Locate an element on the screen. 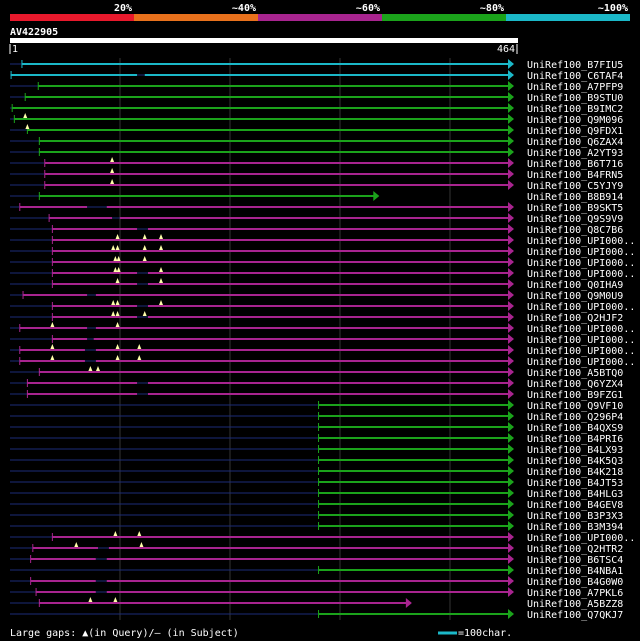  hit-row: UniRef100_Q9FDX1 is located at coordinates (316, 130).